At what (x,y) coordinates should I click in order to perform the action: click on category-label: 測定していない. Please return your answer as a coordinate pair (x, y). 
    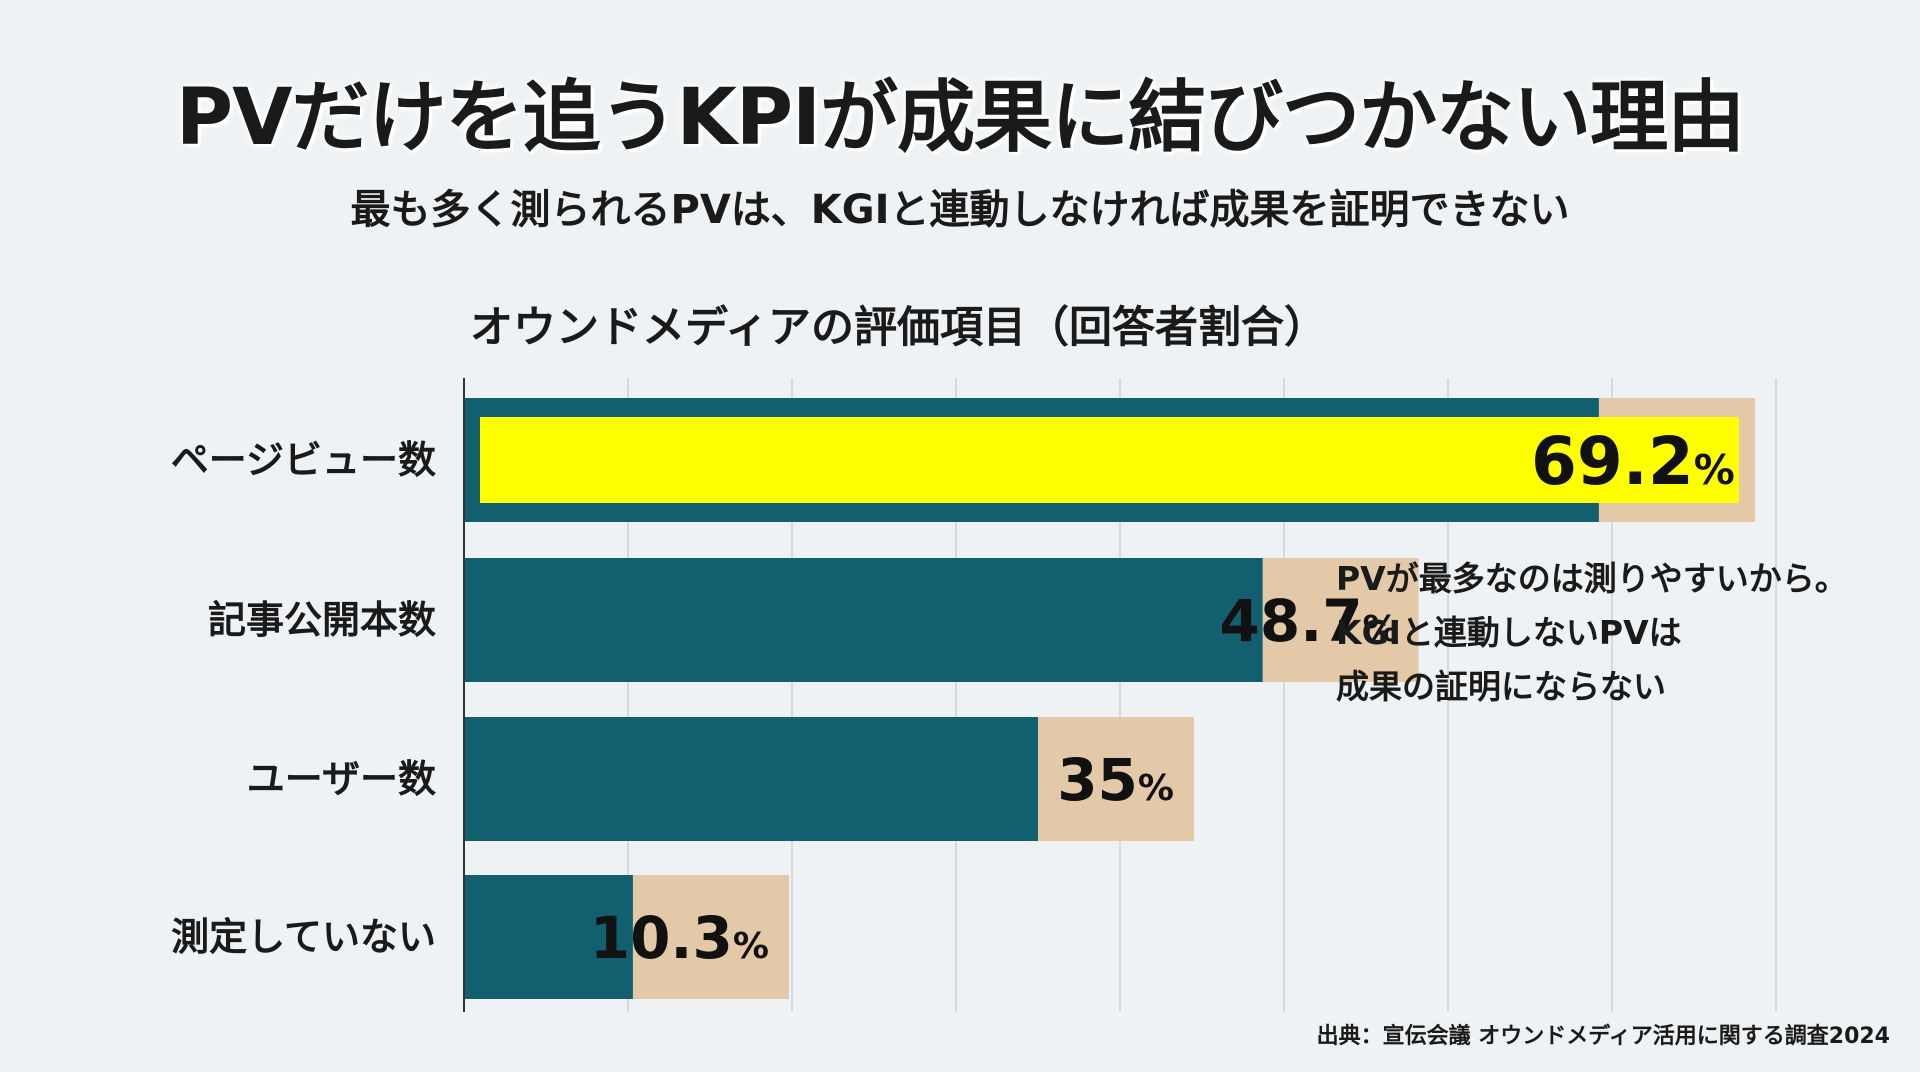
    Looking at the image, I should click on (303, 937).